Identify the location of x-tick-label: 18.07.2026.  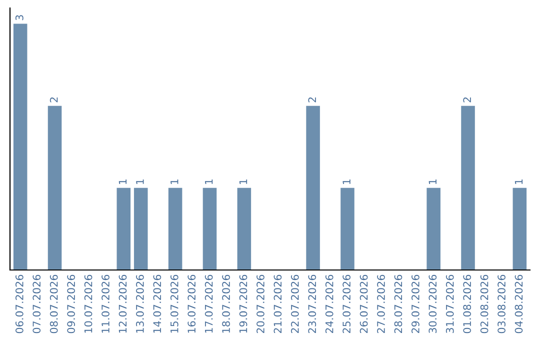
(226, 303).